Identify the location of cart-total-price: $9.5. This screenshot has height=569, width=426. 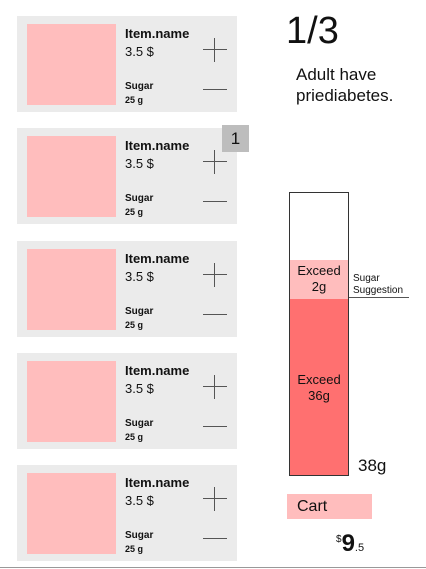
(350, 544).